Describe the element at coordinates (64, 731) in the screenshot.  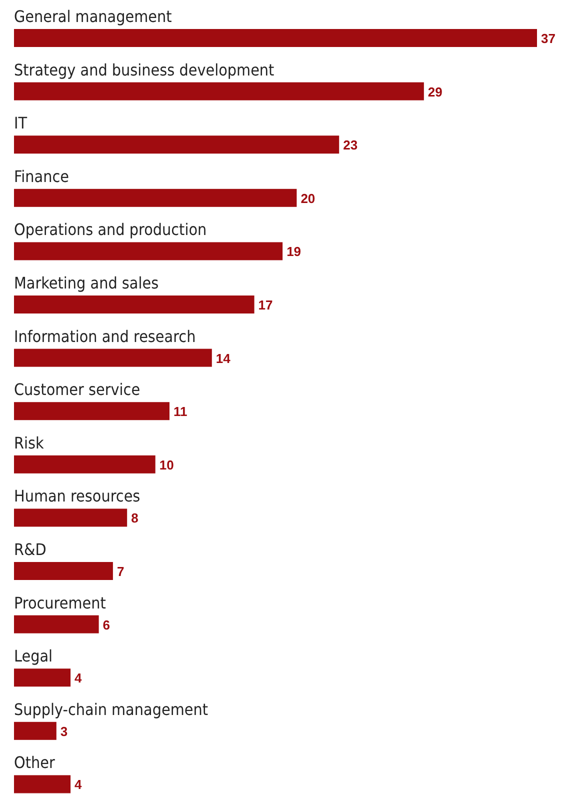
I see `data-label: 3` at that location.